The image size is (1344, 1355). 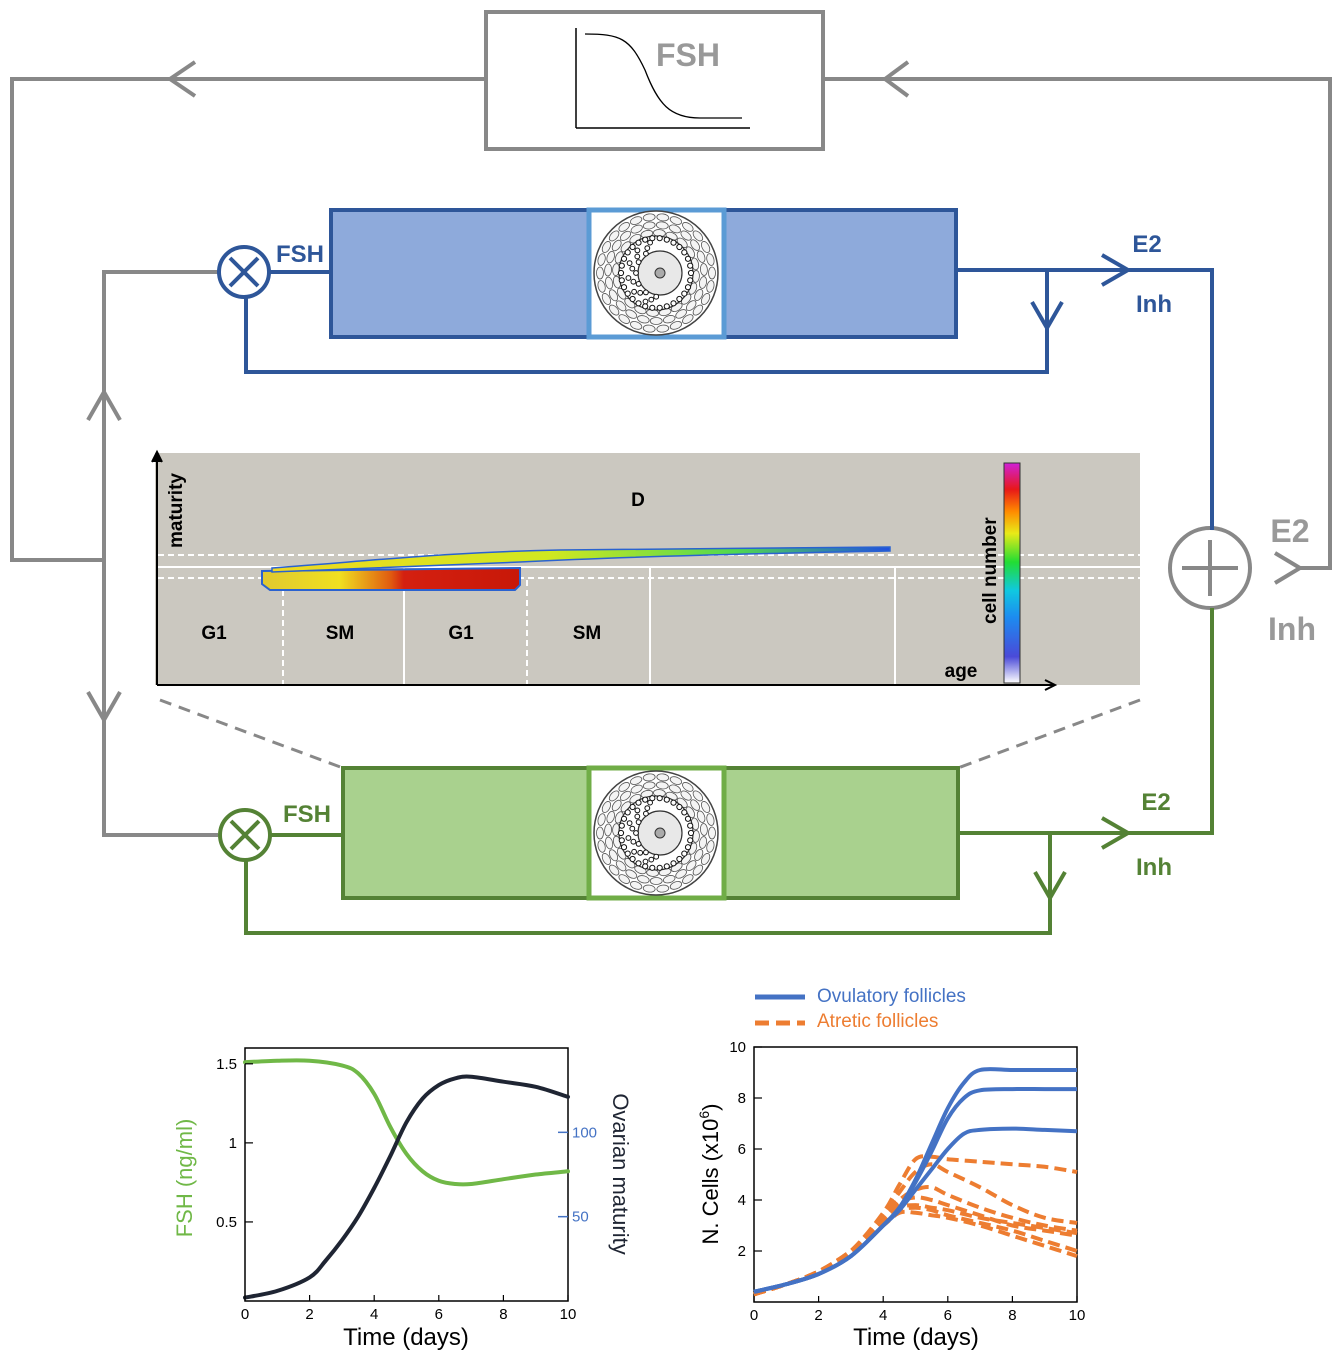 I want to click on age-maturity-panel: maturity age D G1 SM G1 SM cell number, so click(x=645, y=570).